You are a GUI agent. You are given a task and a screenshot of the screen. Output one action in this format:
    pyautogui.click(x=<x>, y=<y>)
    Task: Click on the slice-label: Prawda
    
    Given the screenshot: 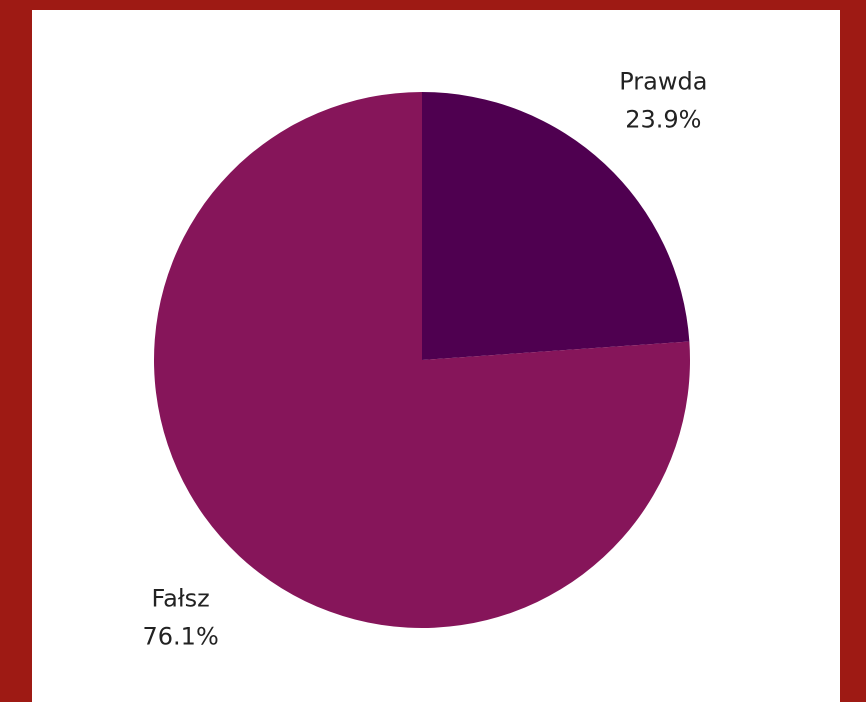 What is the action you would take?
    pyautogui.click(x=663, y=81)
    